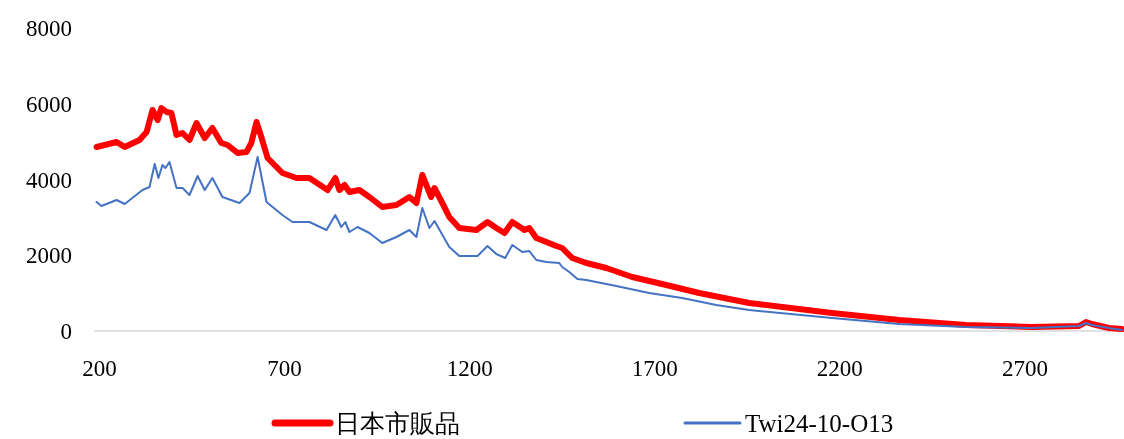  What do you see at coordinates (49, 256) in the screenshot?
I see `y-tick-label: 2000` at bounding box center [49, 256].